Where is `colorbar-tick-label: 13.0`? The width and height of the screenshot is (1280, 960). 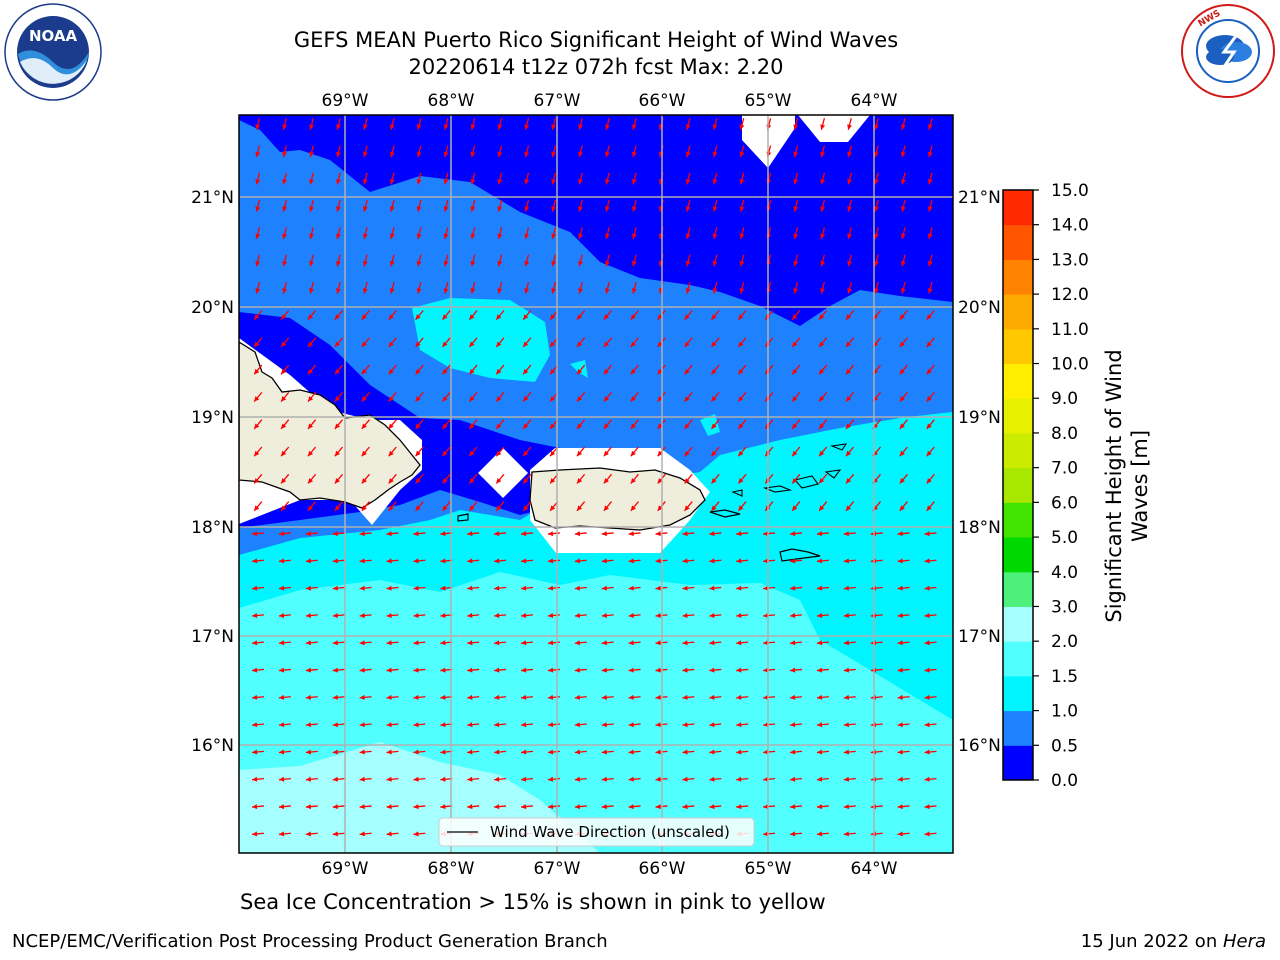
colorbar-tick-label: 13.0 is located at coordinates (1070, 260).